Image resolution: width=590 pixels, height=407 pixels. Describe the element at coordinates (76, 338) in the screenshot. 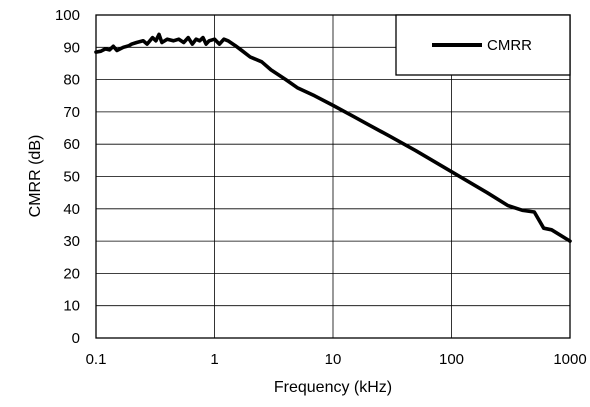

I see `y-tick-label: 0` at that location.